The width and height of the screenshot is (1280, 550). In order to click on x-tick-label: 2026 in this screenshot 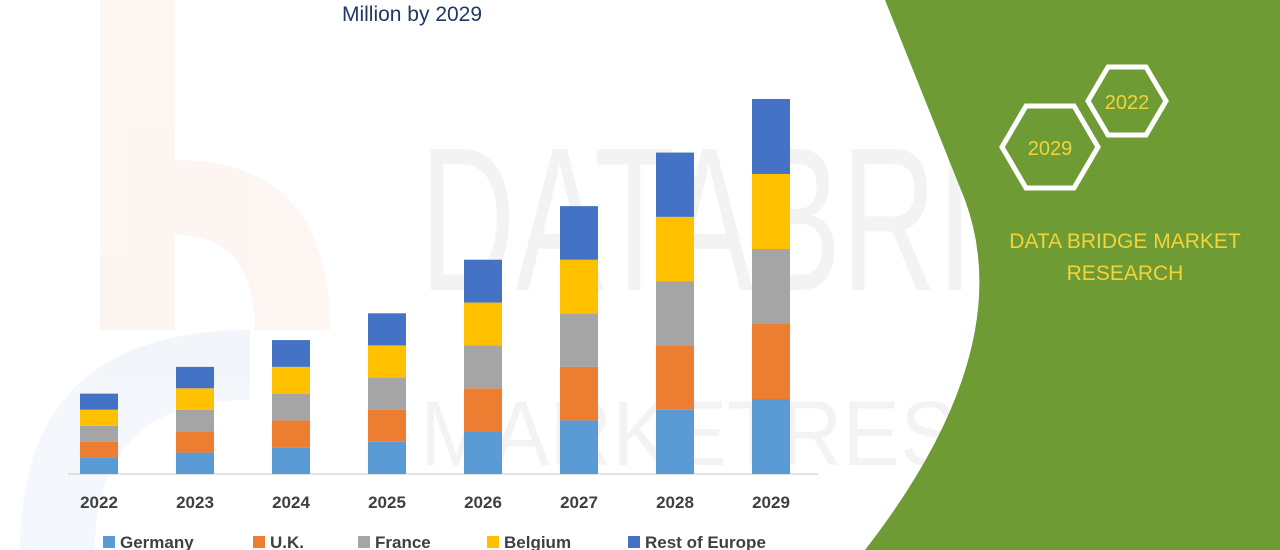, I will do `click(483, 502)`.